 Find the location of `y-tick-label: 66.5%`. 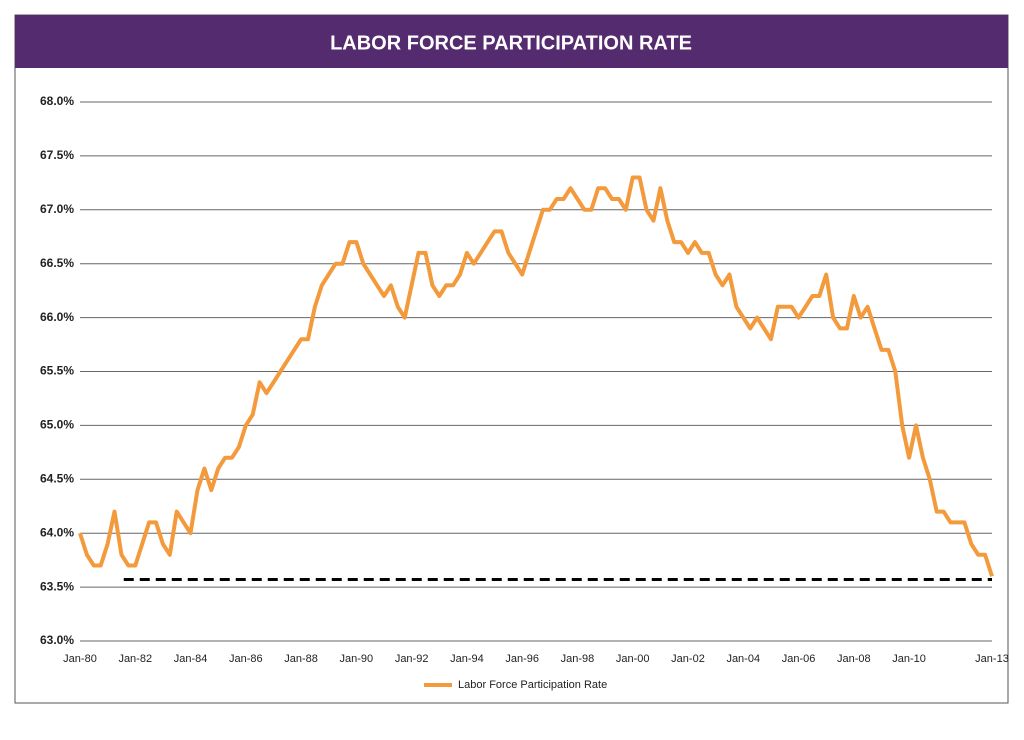

y-tick-label: 66.5% is located at coordinates (57, 263).